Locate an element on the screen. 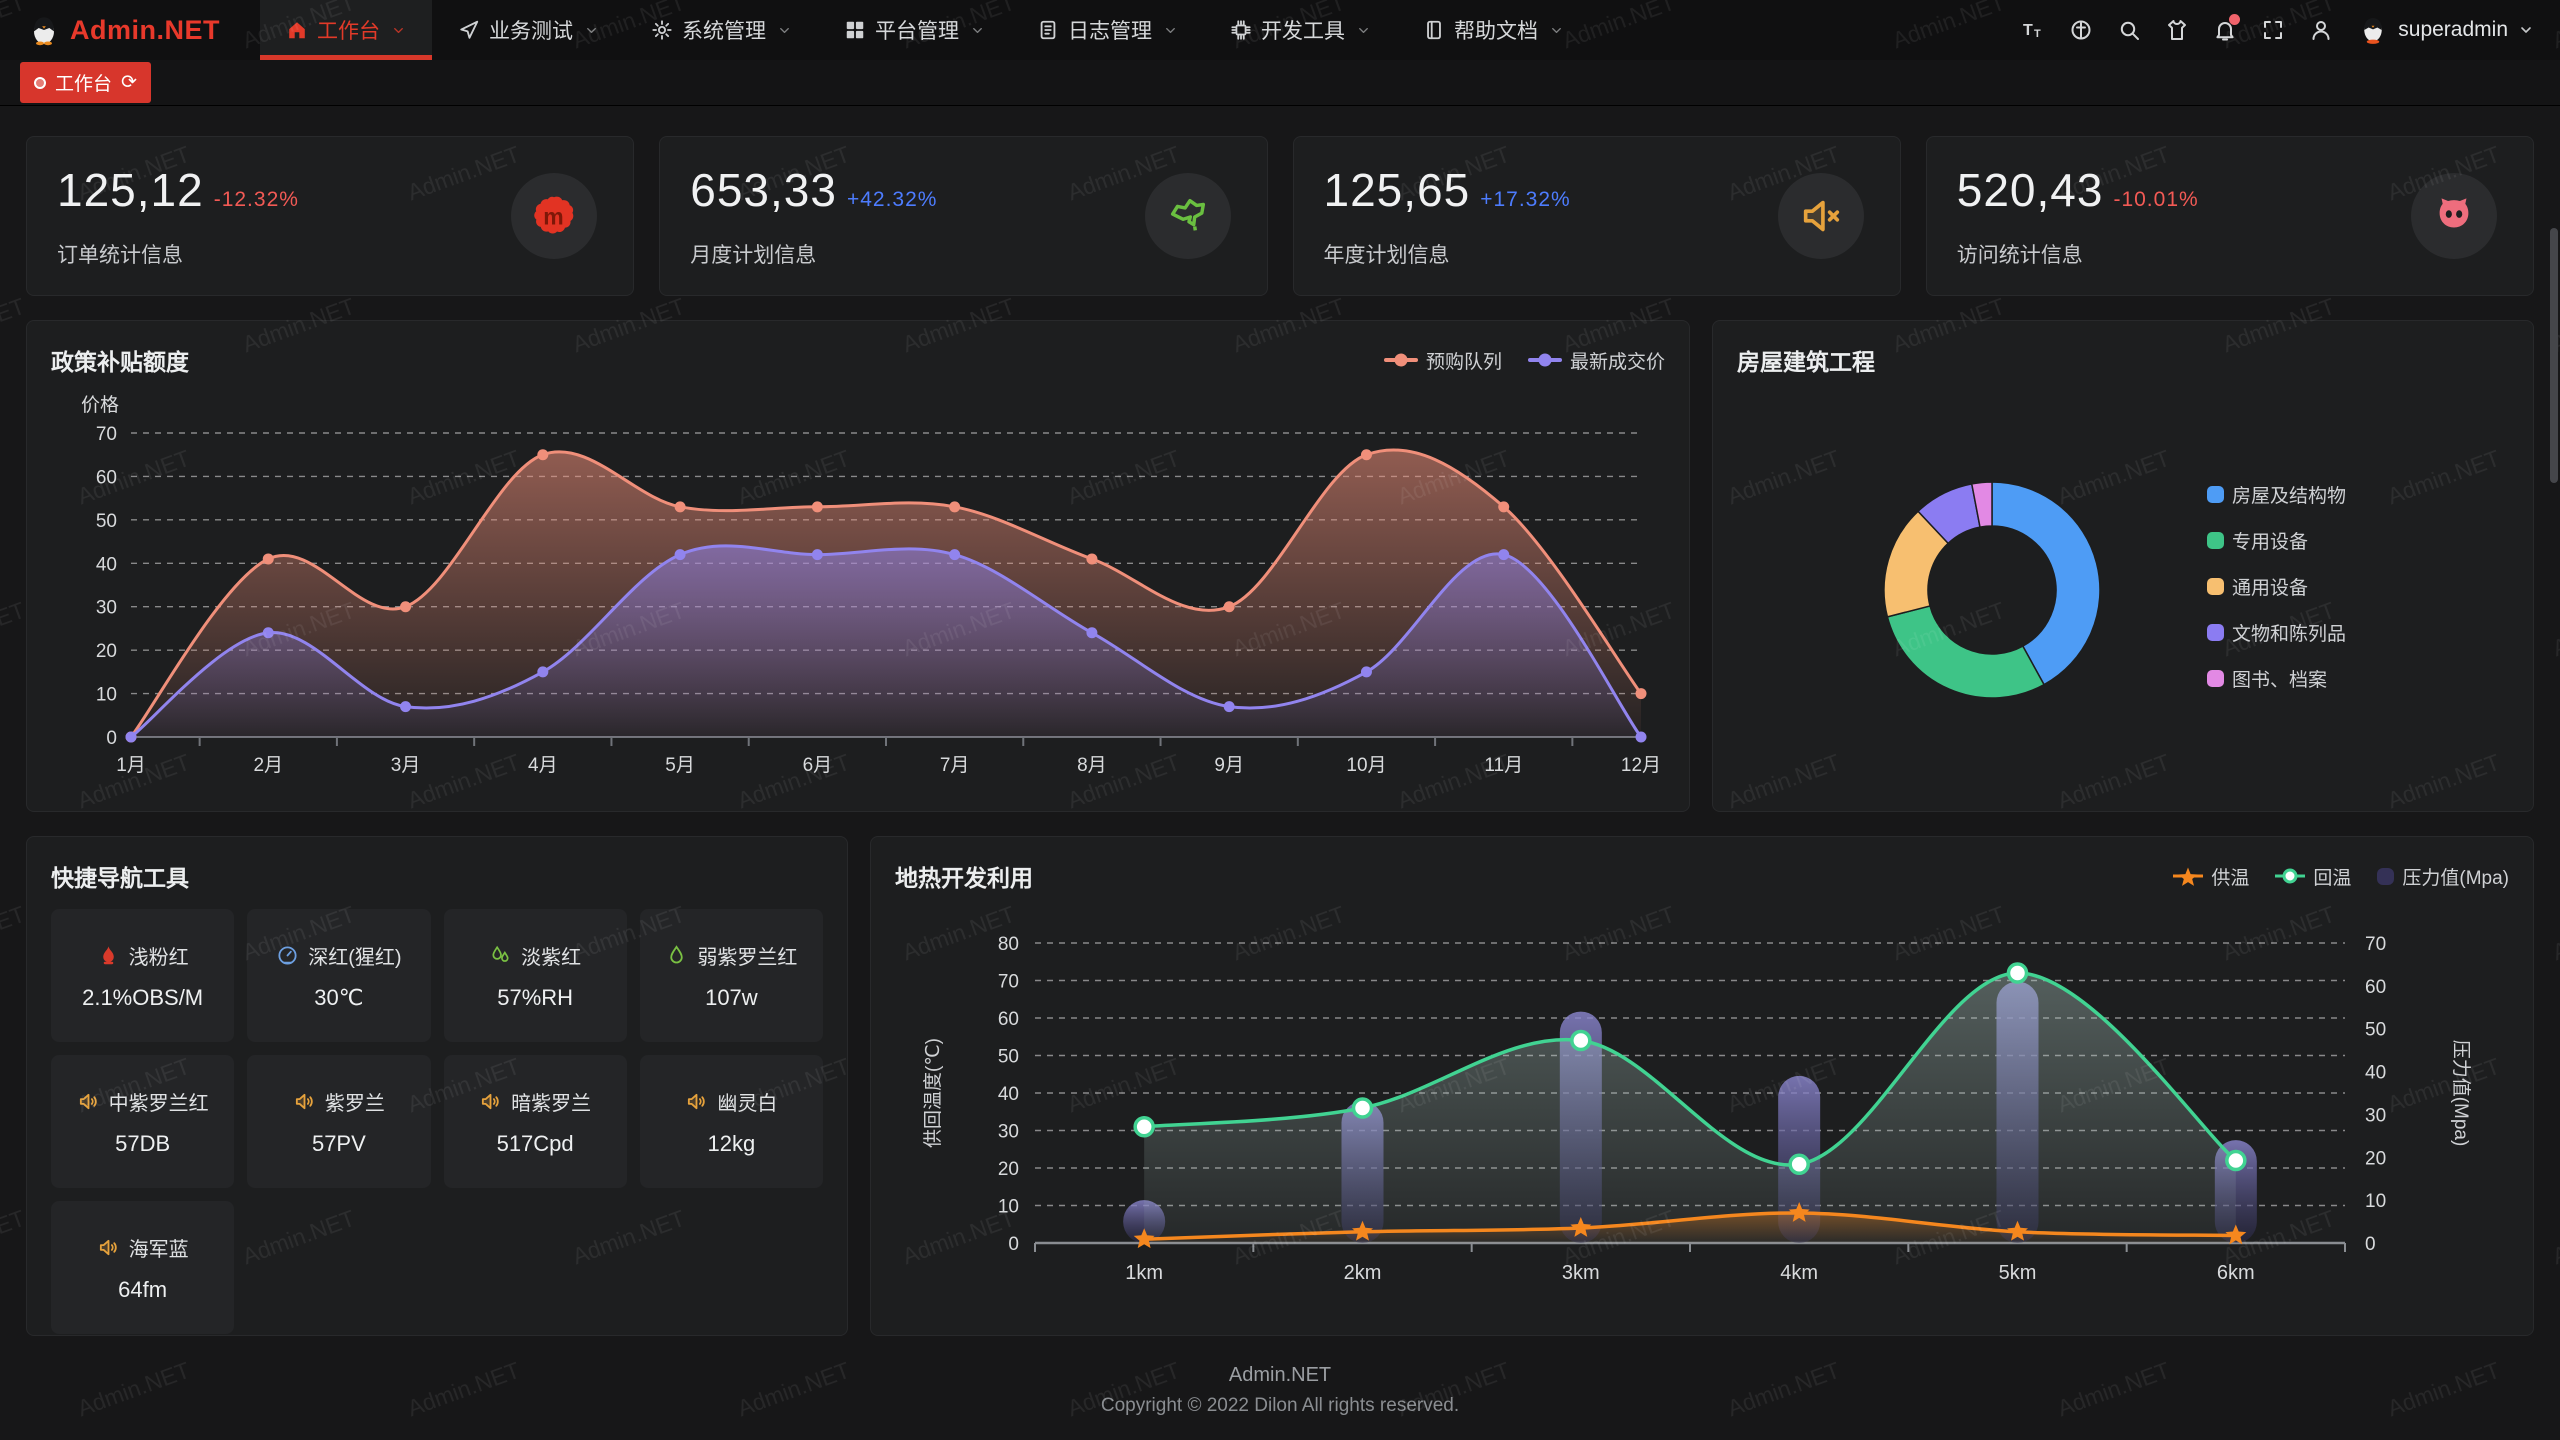 This screenshot has height=1440, width=2560. cat-icon is located at coordinates (2454, 216).